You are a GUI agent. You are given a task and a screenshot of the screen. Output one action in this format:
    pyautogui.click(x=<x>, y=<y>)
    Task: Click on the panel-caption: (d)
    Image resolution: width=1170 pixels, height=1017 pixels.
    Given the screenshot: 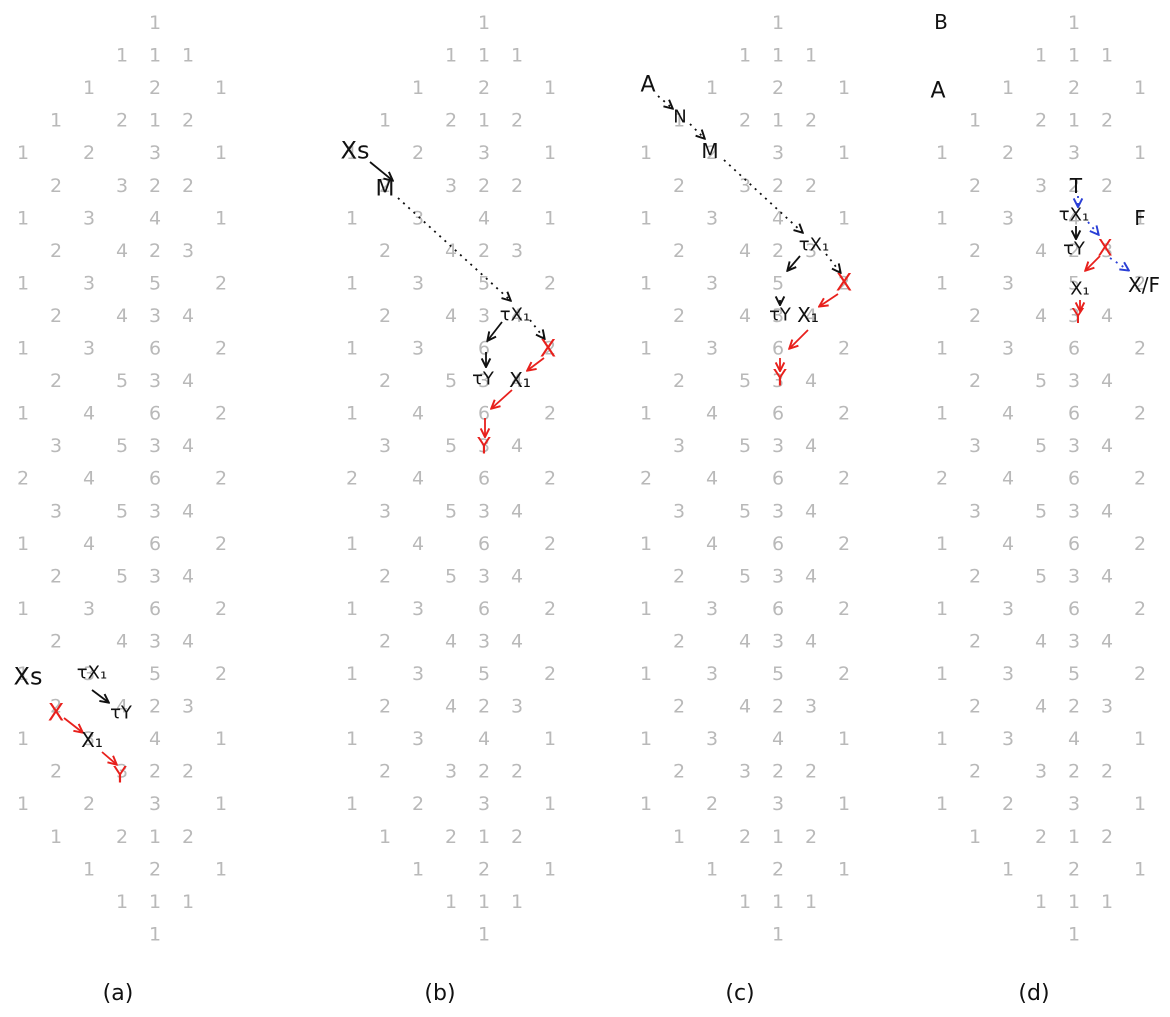 What is the action you would take?
    pyautogui.click(x=1033, y=993)
    